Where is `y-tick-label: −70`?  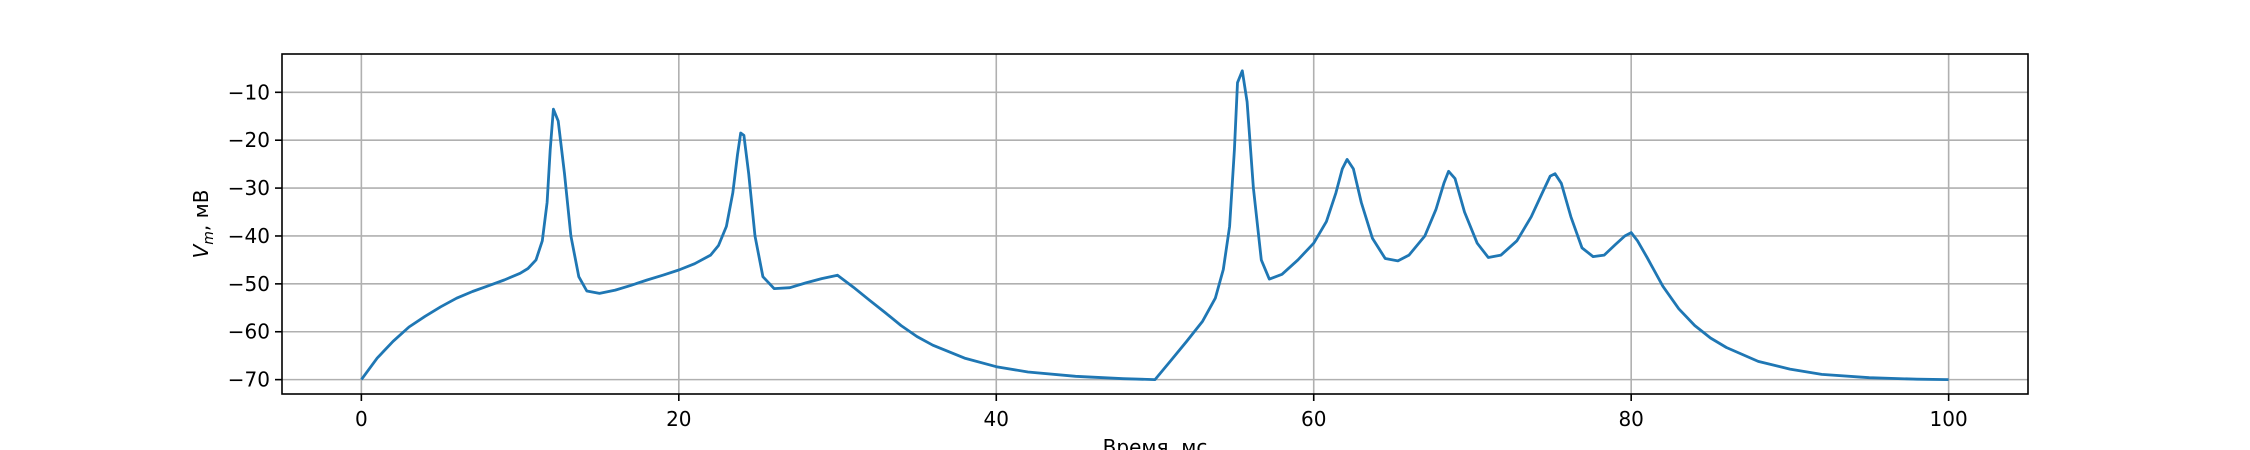 y-tick-label: −70 is located at coordinates (249, 380).